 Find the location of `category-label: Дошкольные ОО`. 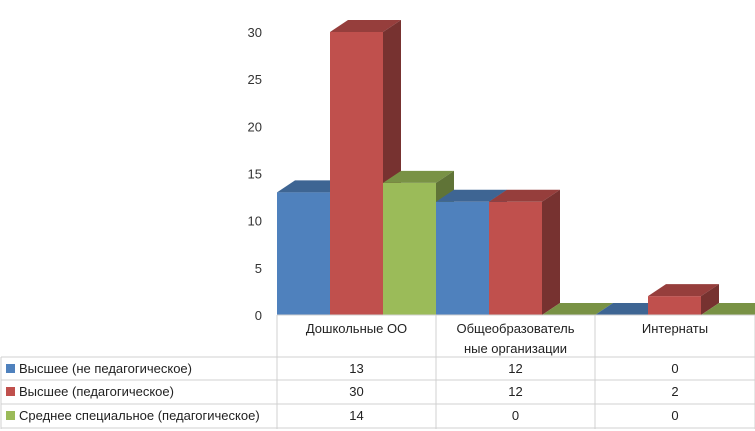

category-label: Дошкольные ОО is located at coordinates (356, 328).